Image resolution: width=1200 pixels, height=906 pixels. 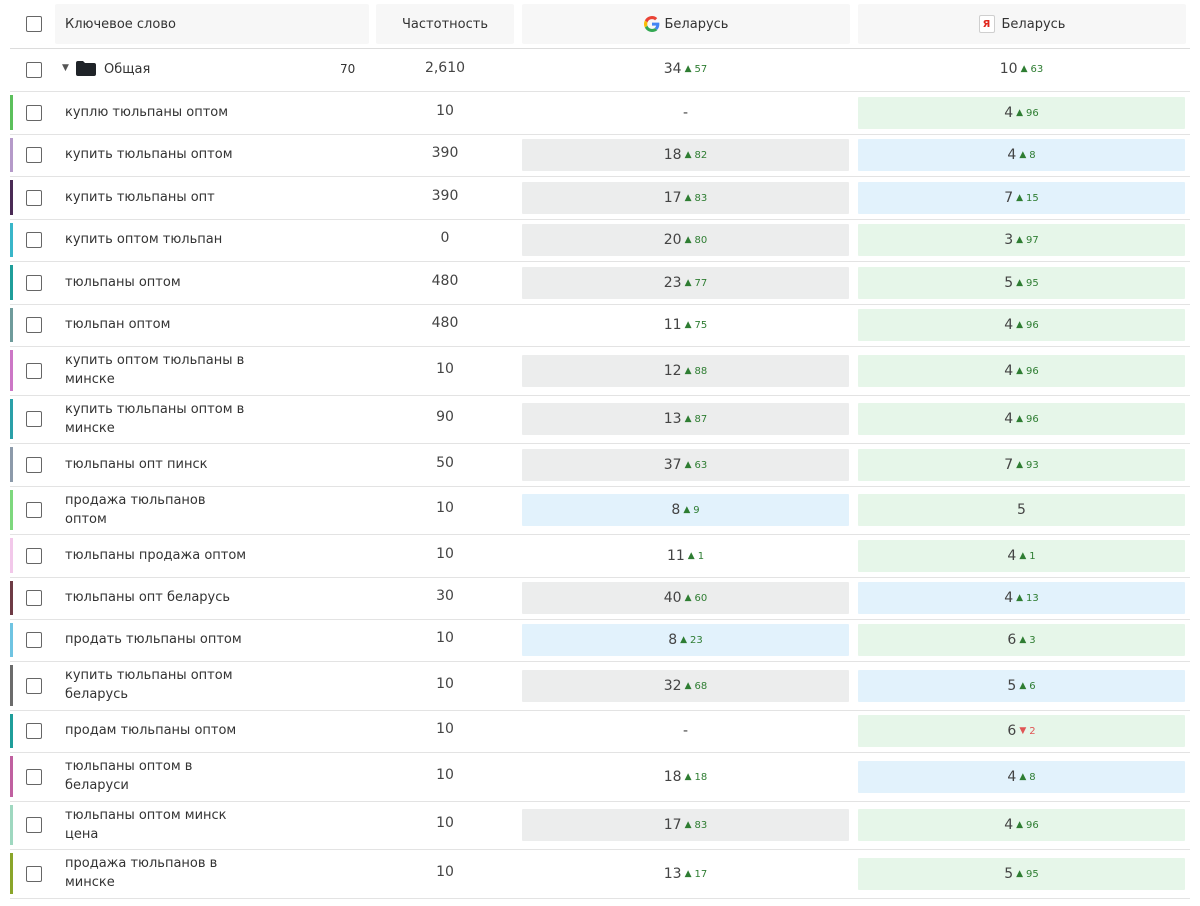 I want to click on position-value: 3, so click(x=1009, y=240).